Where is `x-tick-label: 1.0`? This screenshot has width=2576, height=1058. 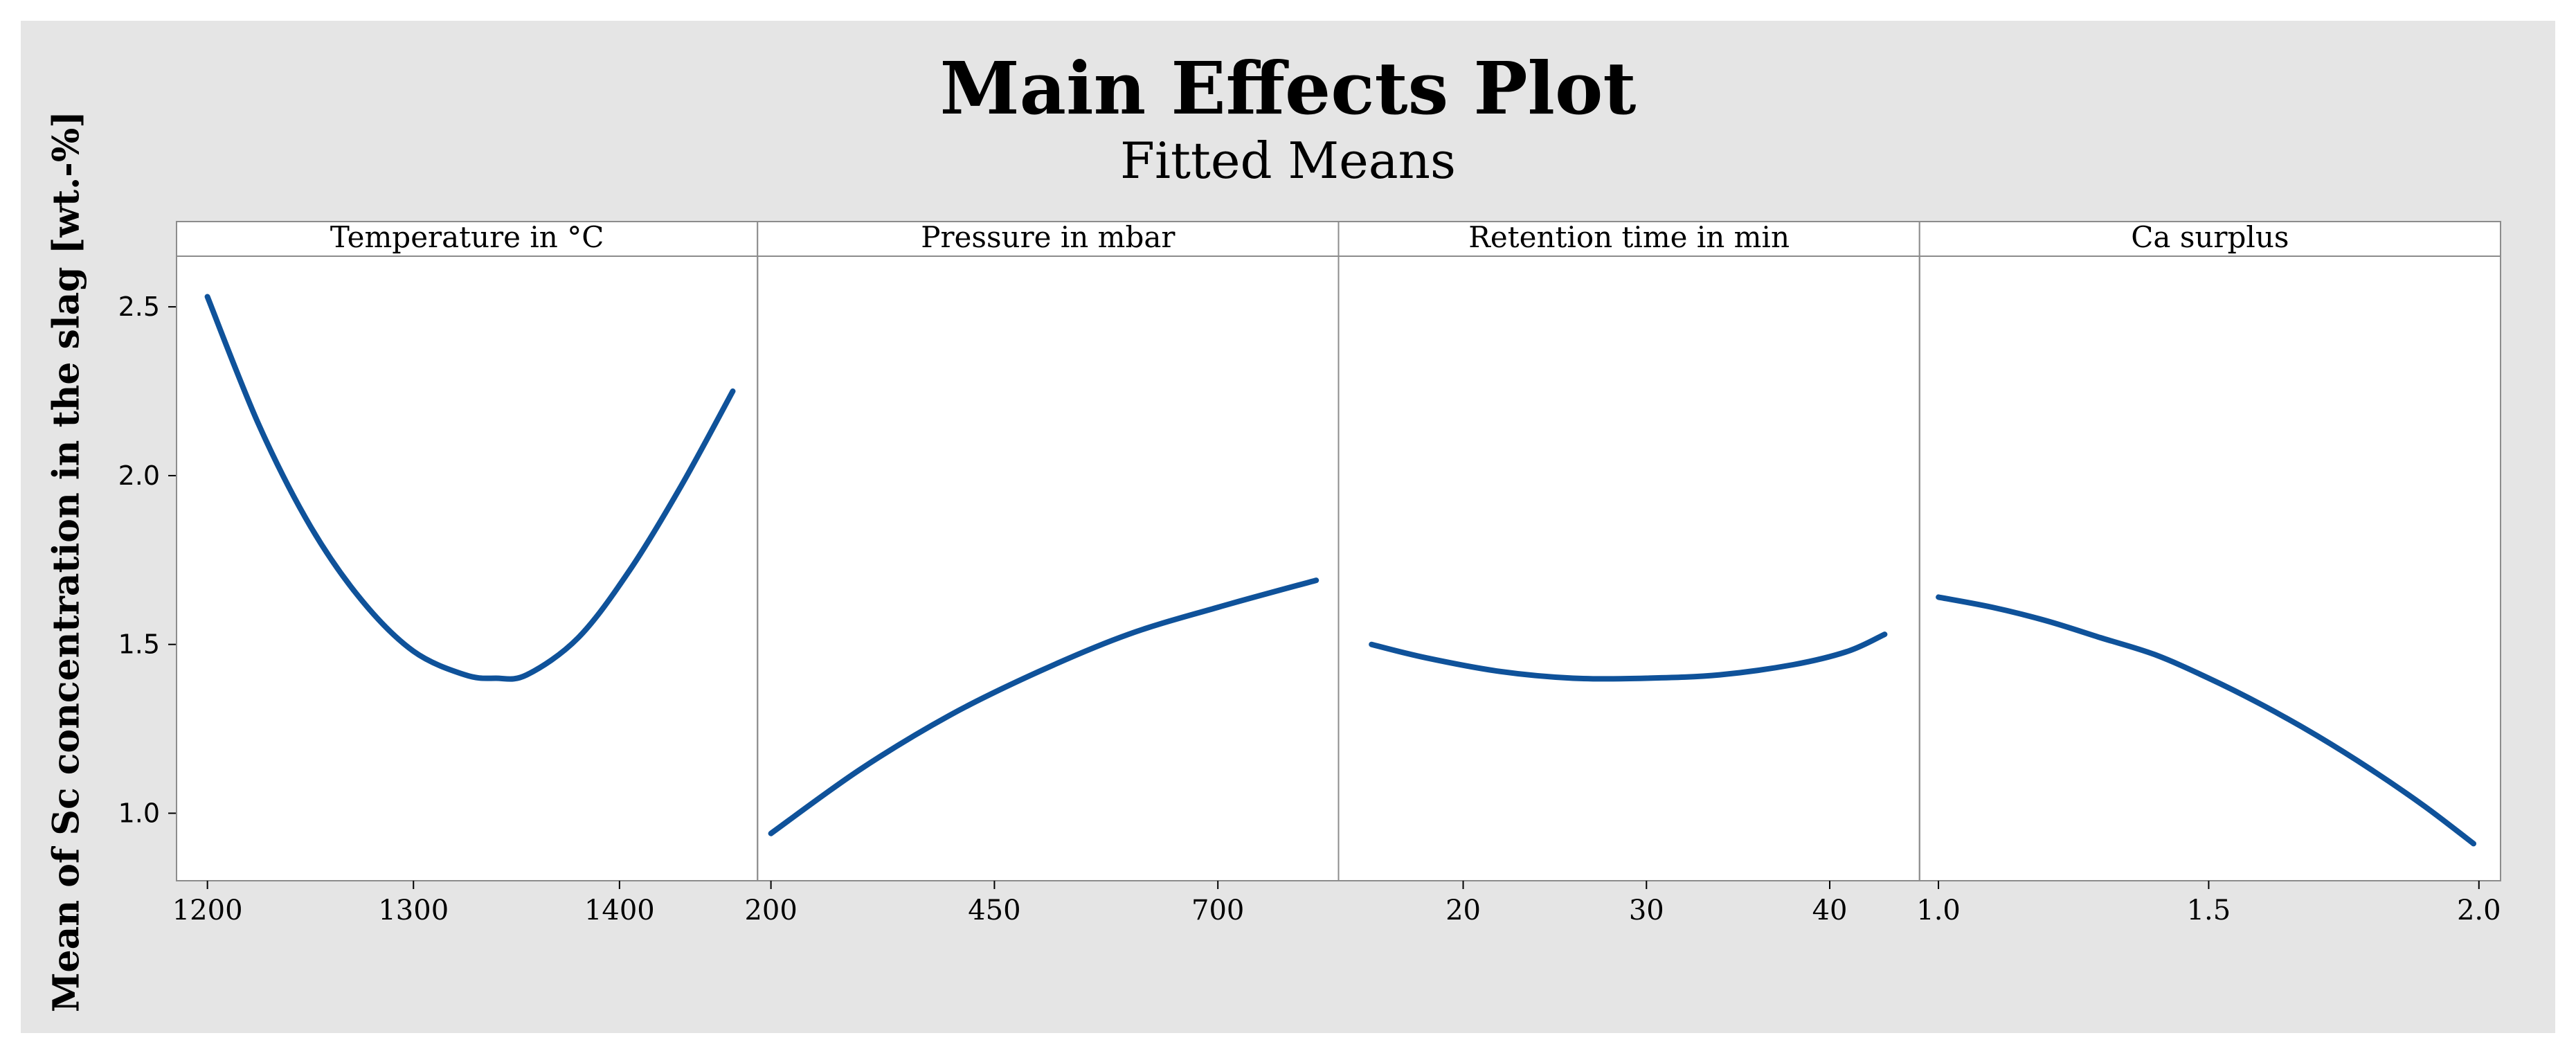
x-tick-label: 1.0 is located at coordinates (1938, 910).